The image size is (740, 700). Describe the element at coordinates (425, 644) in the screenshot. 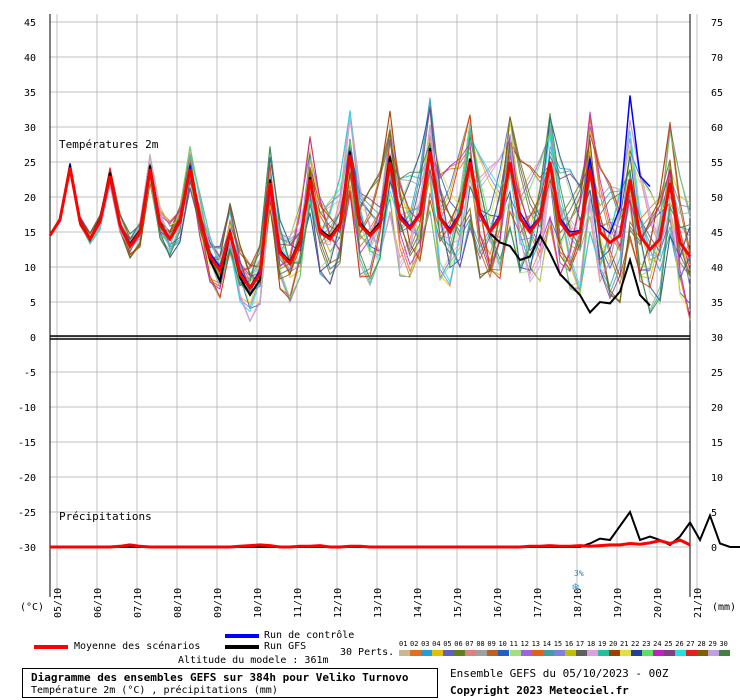

I see `perturbation-number: 03` at that location.